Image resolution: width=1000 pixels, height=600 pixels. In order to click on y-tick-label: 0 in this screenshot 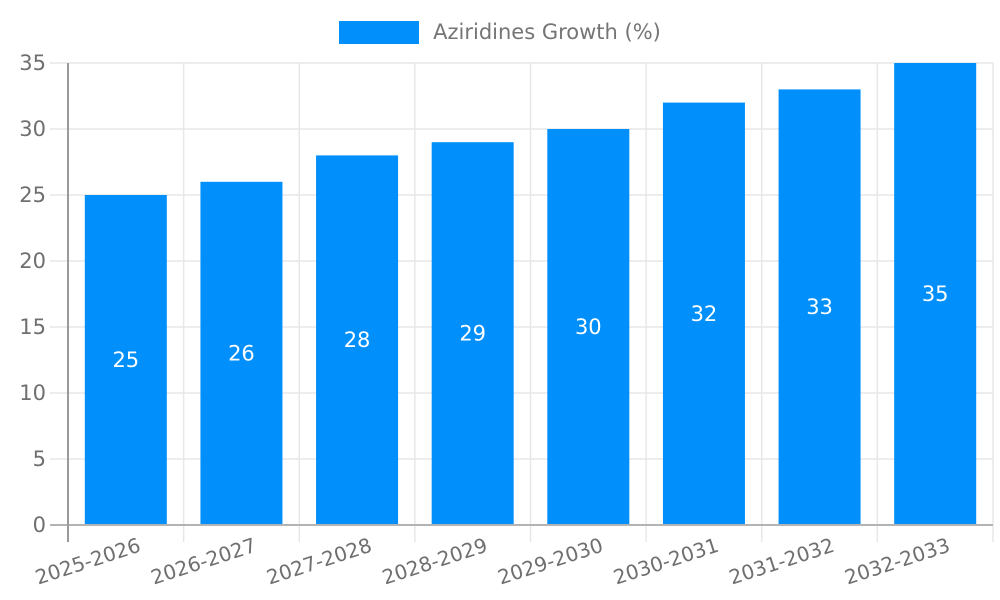, I will do `click(39, 525)`.